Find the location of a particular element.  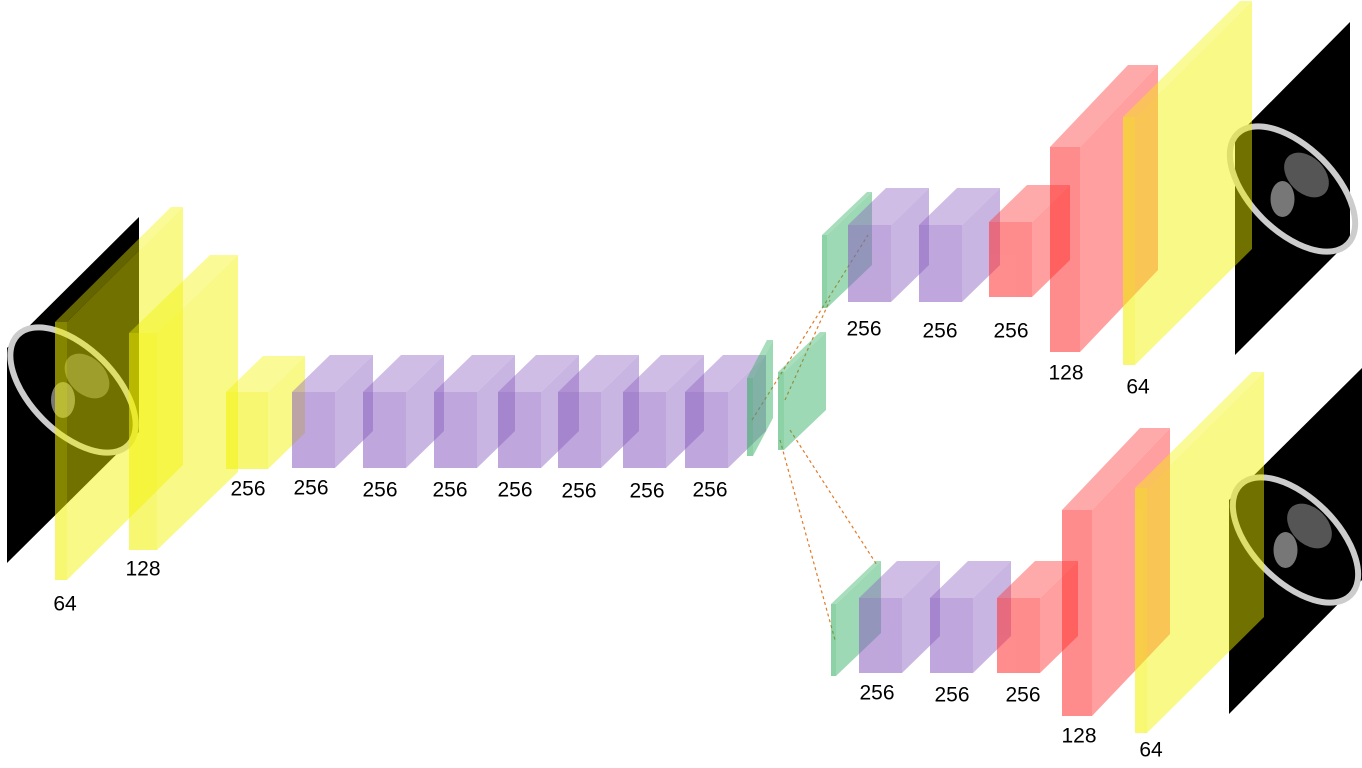

output-scan-top is located at coordinates (1292, 188).